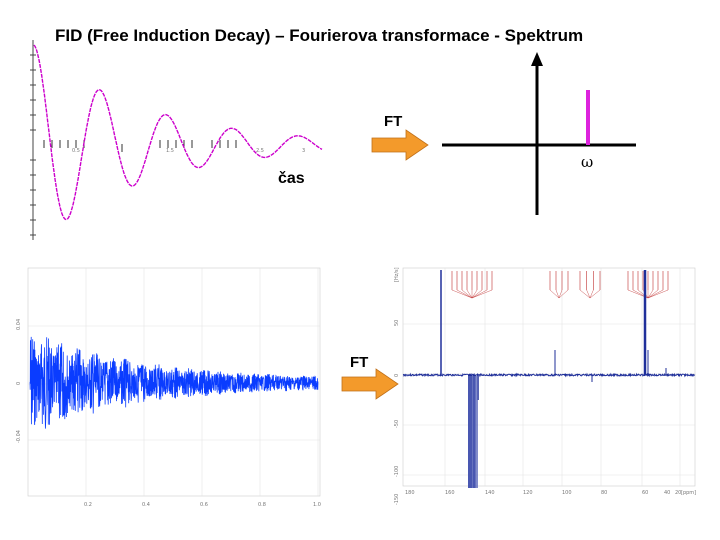 The image size is (720, 540). I want to click on nmr-plot-x-tick: 20, so click(678, 493).